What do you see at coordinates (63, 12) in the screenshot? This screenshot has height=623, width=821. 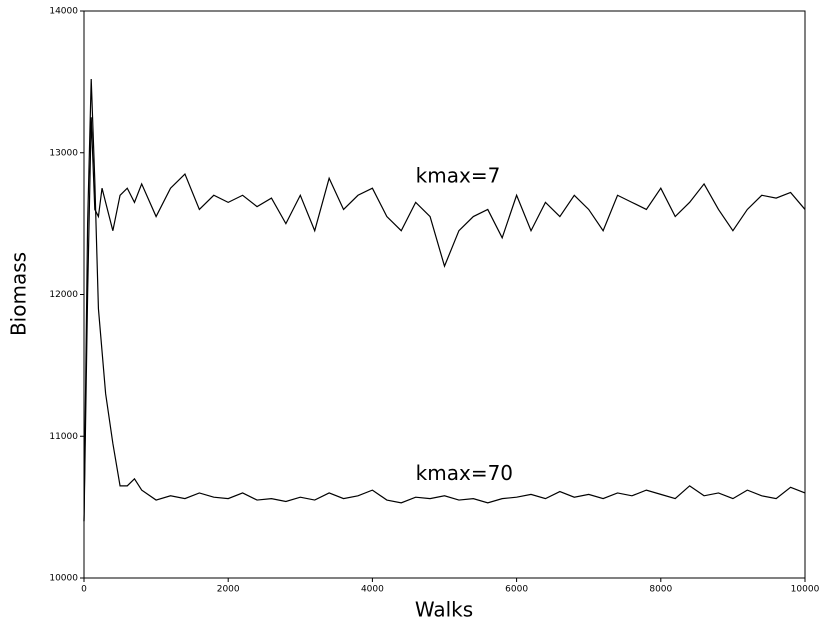 I see `y-tick-label: 14000` at bounding box center [63, 12].